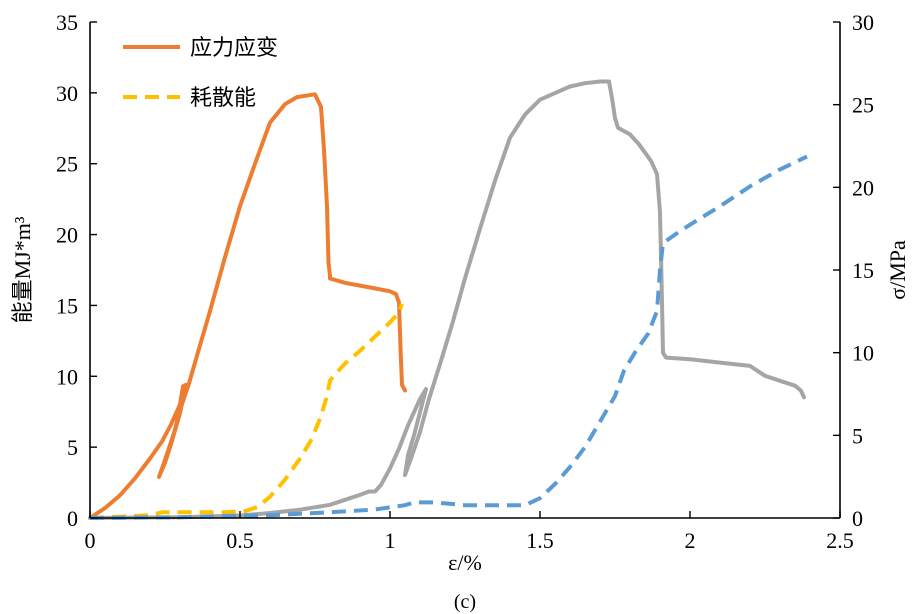 This screenshot has height=614, width=917. I want to click on x-axis-title: ε/%, so click(465, 562).